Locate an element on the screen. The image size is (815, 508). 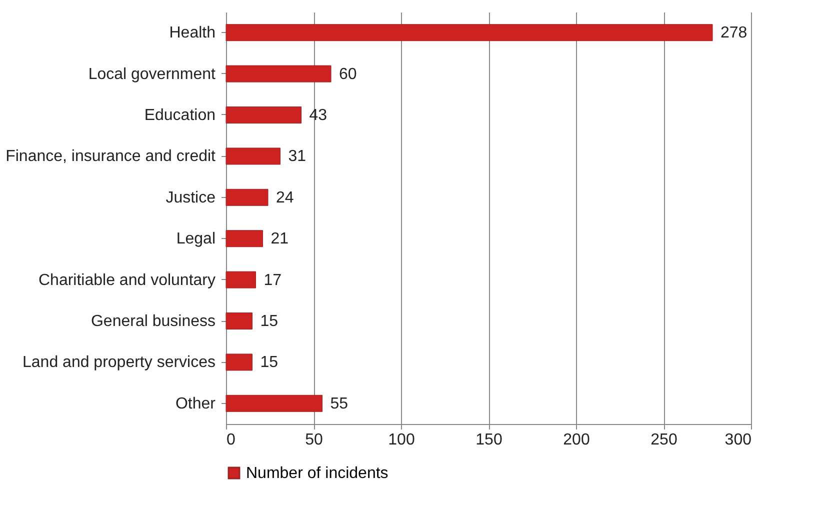
x-tick-label: 200 is located at coordinates (576, 440).